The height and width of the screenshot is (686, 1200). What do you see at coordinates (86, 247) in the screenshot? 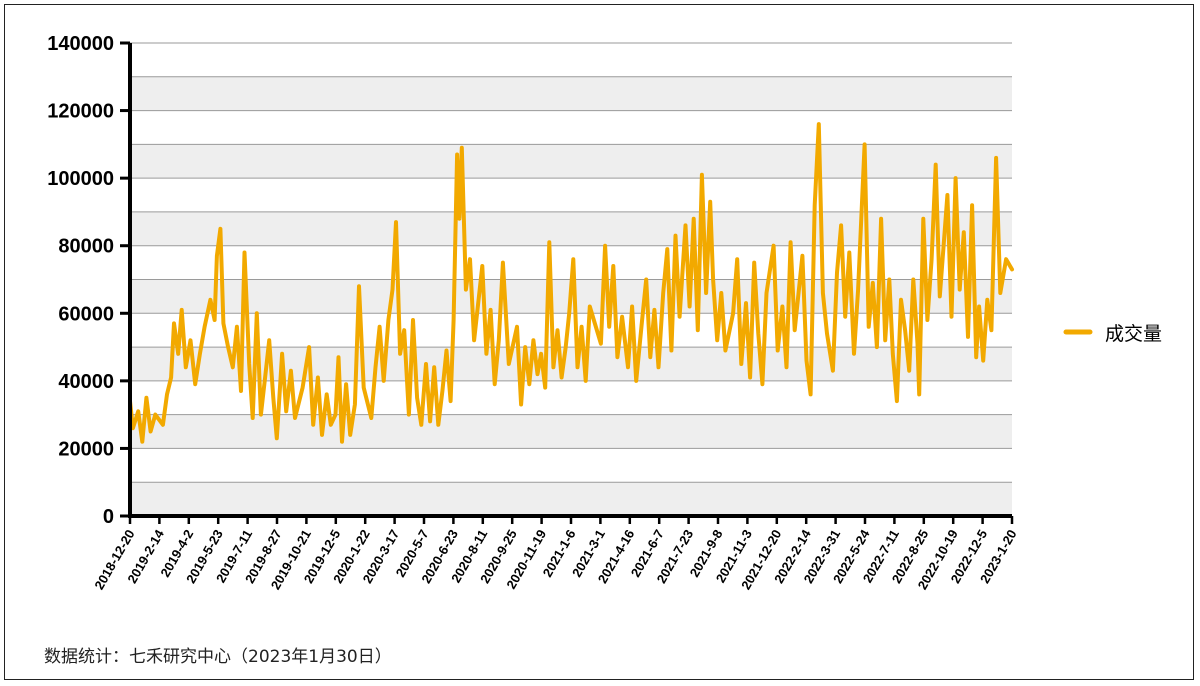
I see `y-tick-label: 80000` at bounding box center [86, 247].